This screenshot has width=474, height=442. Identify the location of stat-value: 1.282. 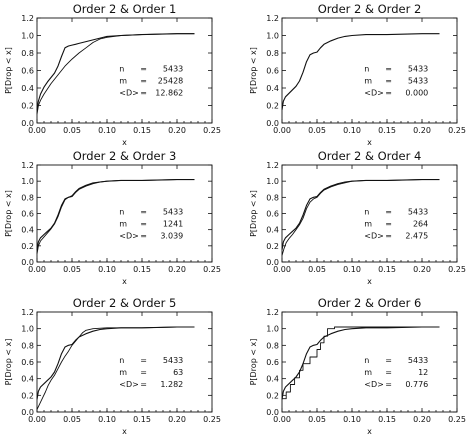
(171, 384).